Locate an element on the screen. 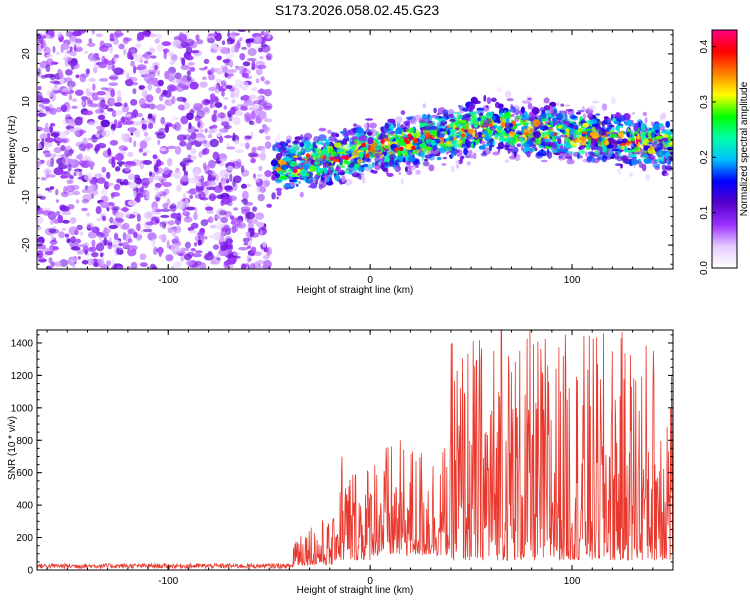 The height and width of the screenshot is (600, 750). x-tick-label: 100 is located at coordinates (572, 581).